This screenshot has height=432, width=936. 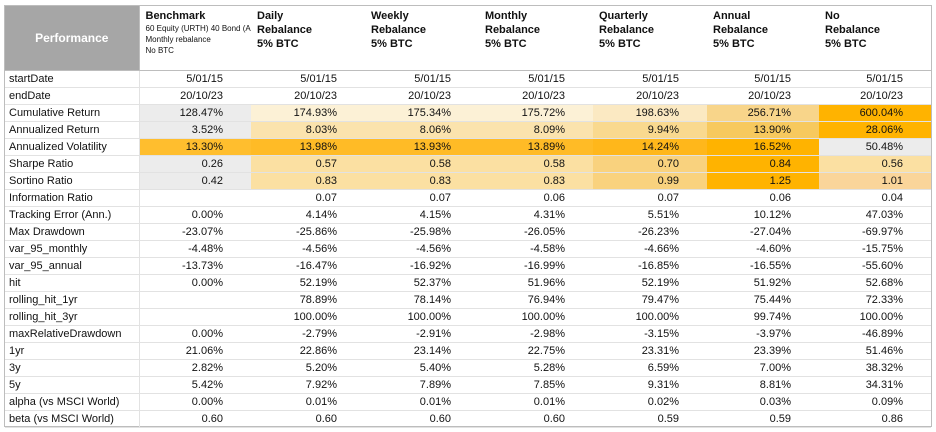 I want to click on value-cell: 52.19%, so click(x=650, y=283).